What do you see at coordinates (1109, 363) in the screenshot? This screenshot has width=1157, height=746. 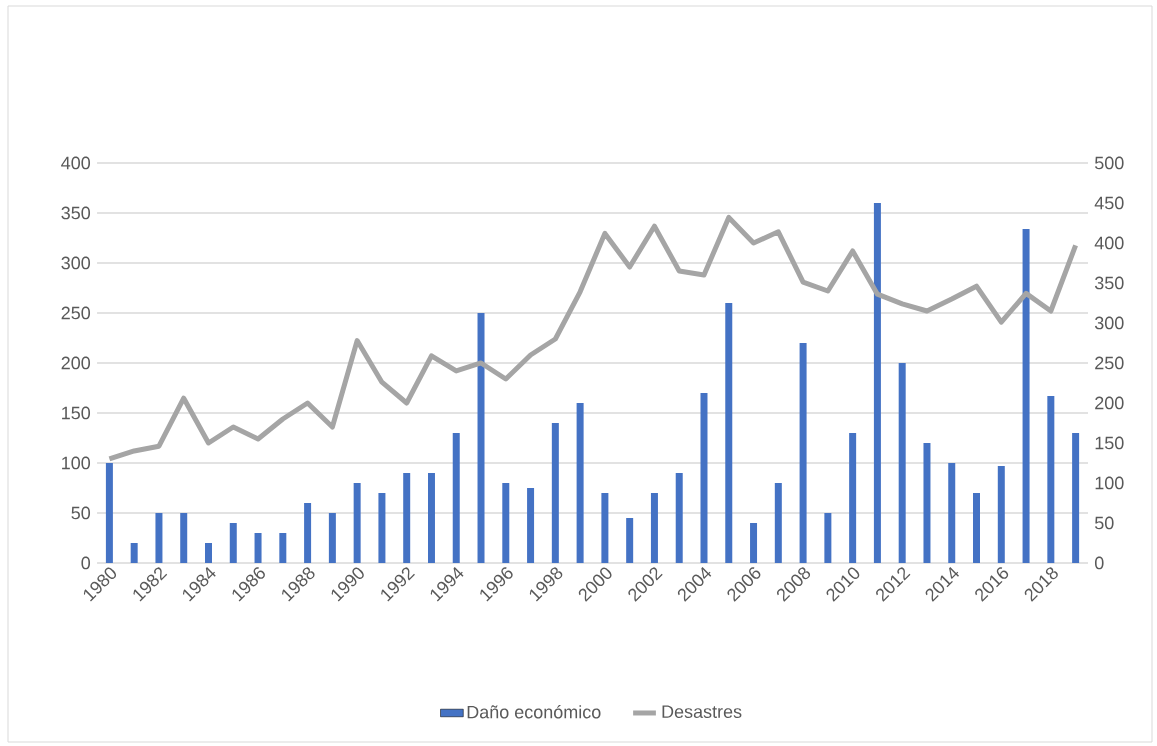 I see `y2-tick-label: 250` at bounding box center [1109, 363].